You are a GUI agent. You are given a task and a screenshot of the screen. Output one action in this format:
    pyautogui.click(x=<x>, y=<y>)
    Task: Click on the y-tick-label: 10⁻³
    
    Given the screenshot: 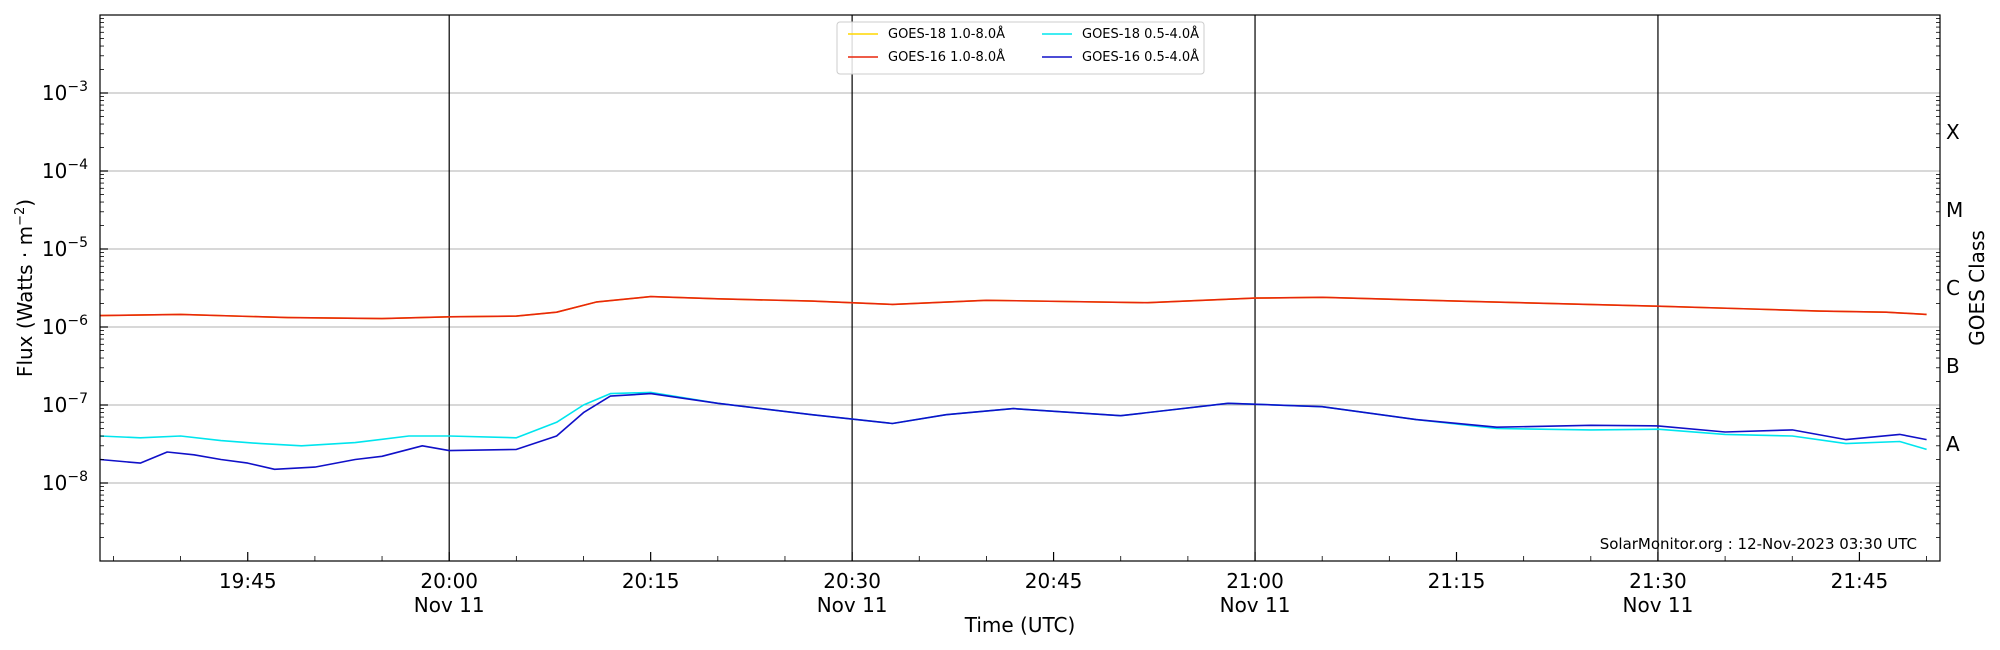 What is the action you would take?
    pyautogui.click(x=65, y=92)
    